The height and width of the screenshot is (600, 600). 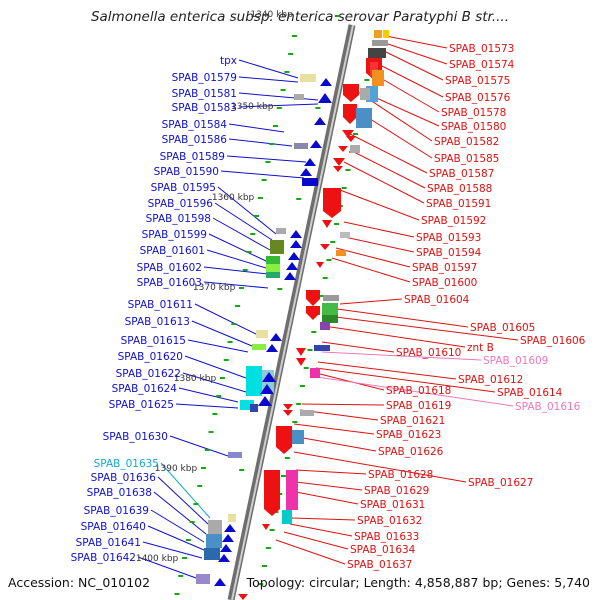 What do you see at coordinates (444, 283) in the screenshot?
I see `gene-label: SPAB_01600` at bounding box center [444, 283].